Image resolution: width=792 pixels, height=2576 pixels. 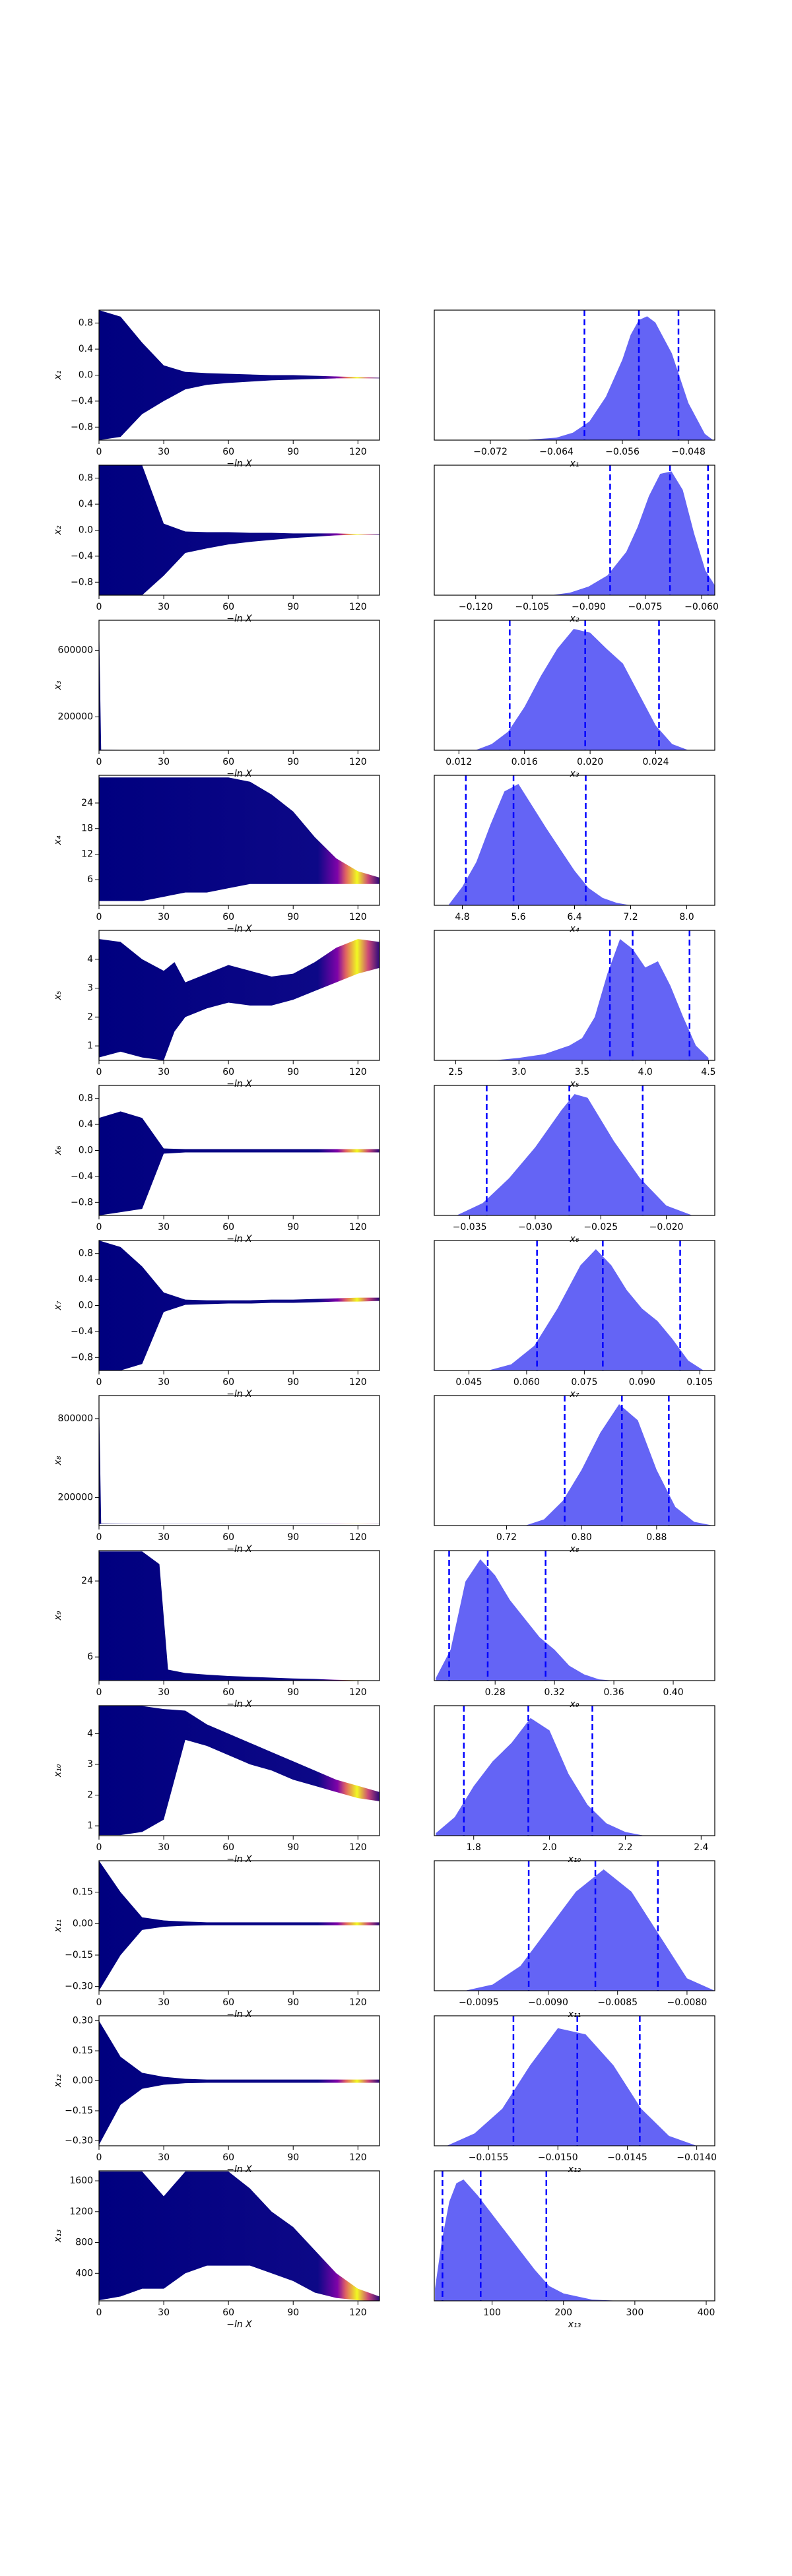 What do you see at coordinates (459, 762) in the screenshot?
I see `x-tick-label: 0.012` at bounding box center [459, 762].